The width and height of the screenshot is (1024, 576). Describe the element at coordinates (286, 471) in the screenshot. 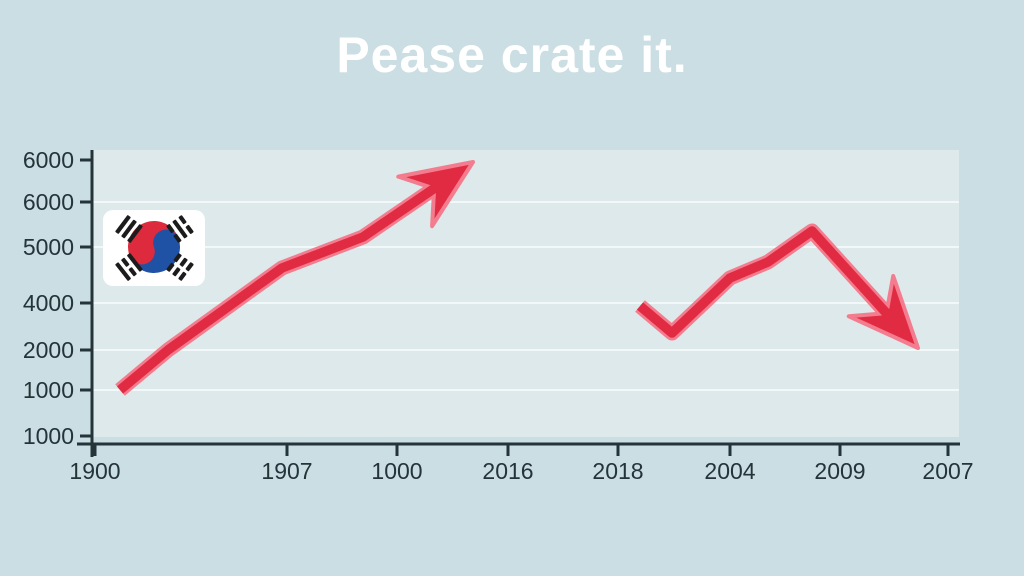

I see `x-tick-label: 1907` at that location.